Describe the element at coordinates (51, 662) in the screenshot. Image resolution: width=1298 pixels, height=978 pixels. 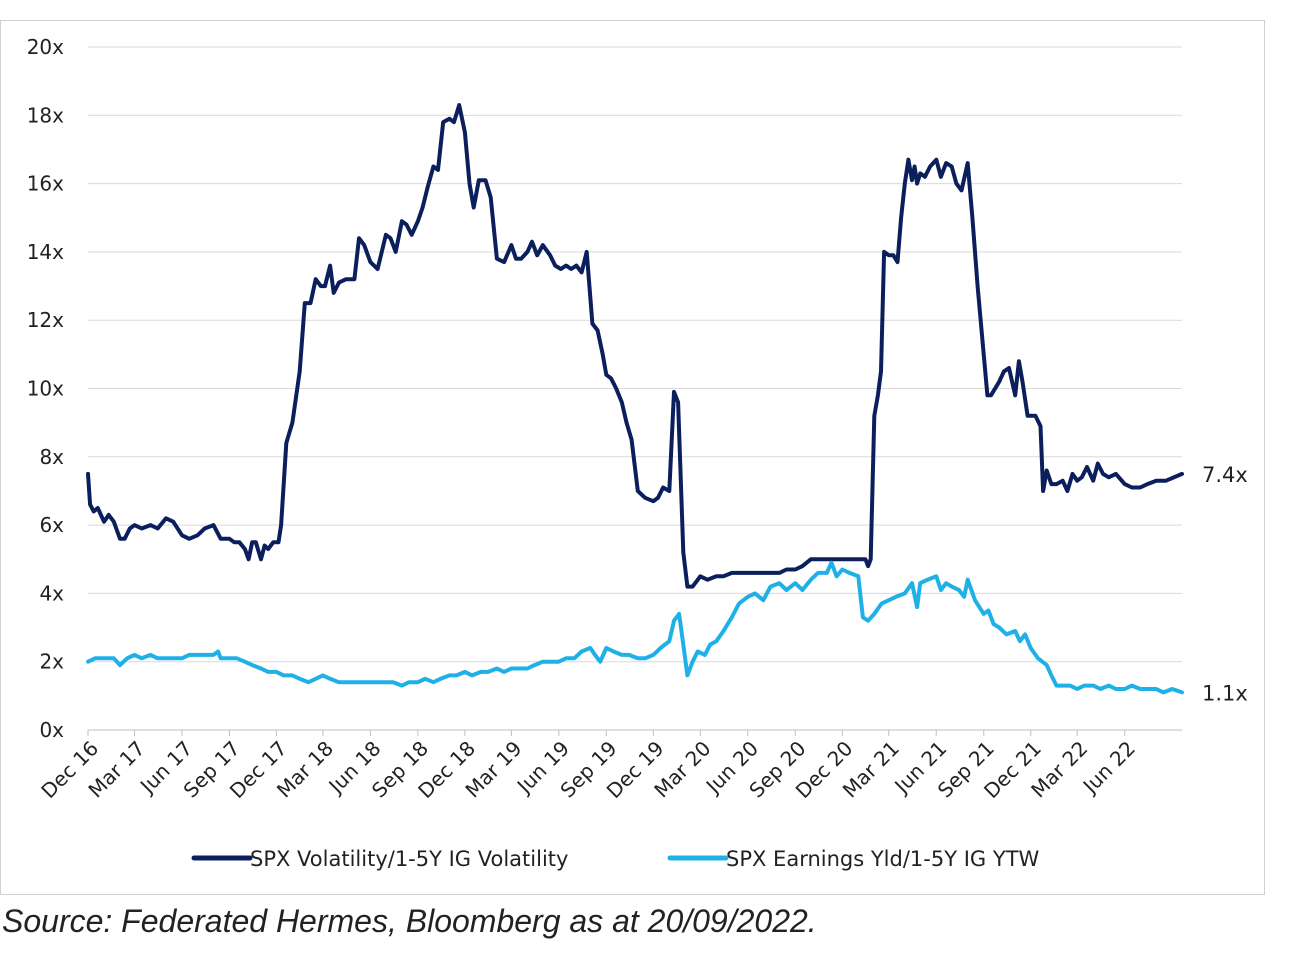
I see `y-tick-label: 2x` at that location.